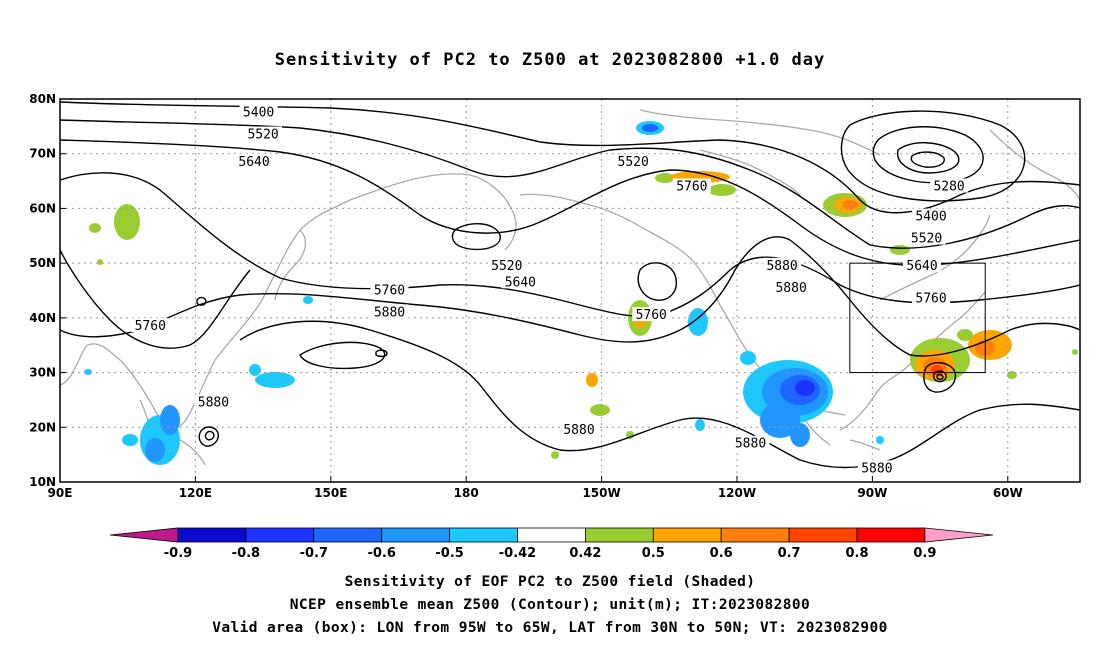 The image size is (1100, 650). Describe the element at coordinates (42, 263) in the screenshot. I see `lat-tick-label: 50N` at that location.